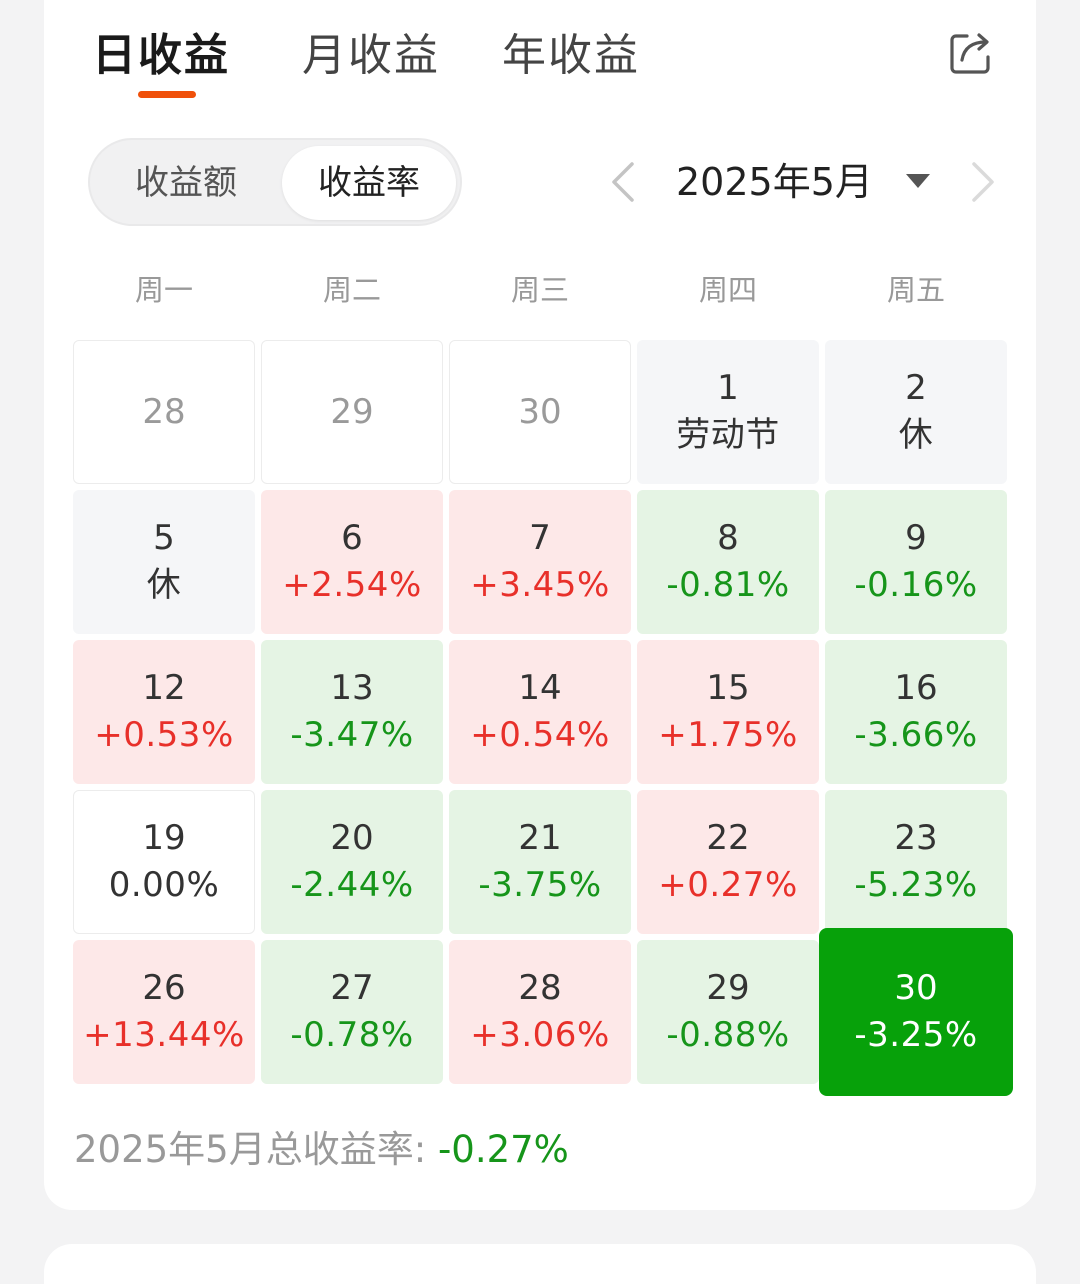 The image size is (1080, 1284). Describe the element at coordinates (167, 94) in the screenshot. I see `active-tab-indicator` at that location.